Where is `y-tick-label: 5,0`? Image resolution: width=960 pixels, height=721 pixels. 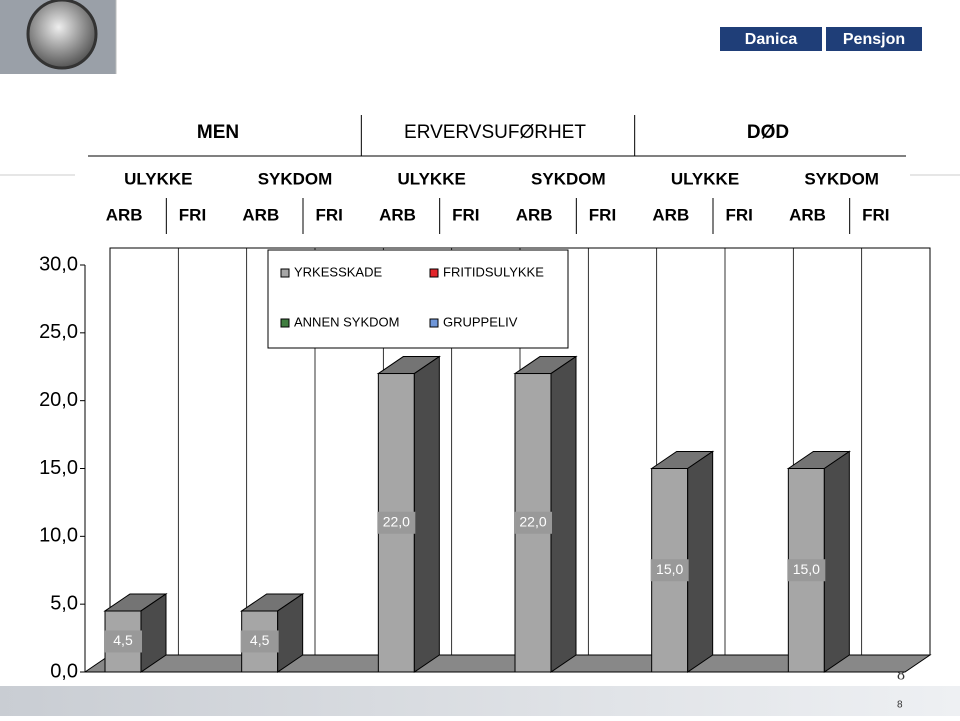 y-tick-label: 5,0 is located at coordinates (64, 603).